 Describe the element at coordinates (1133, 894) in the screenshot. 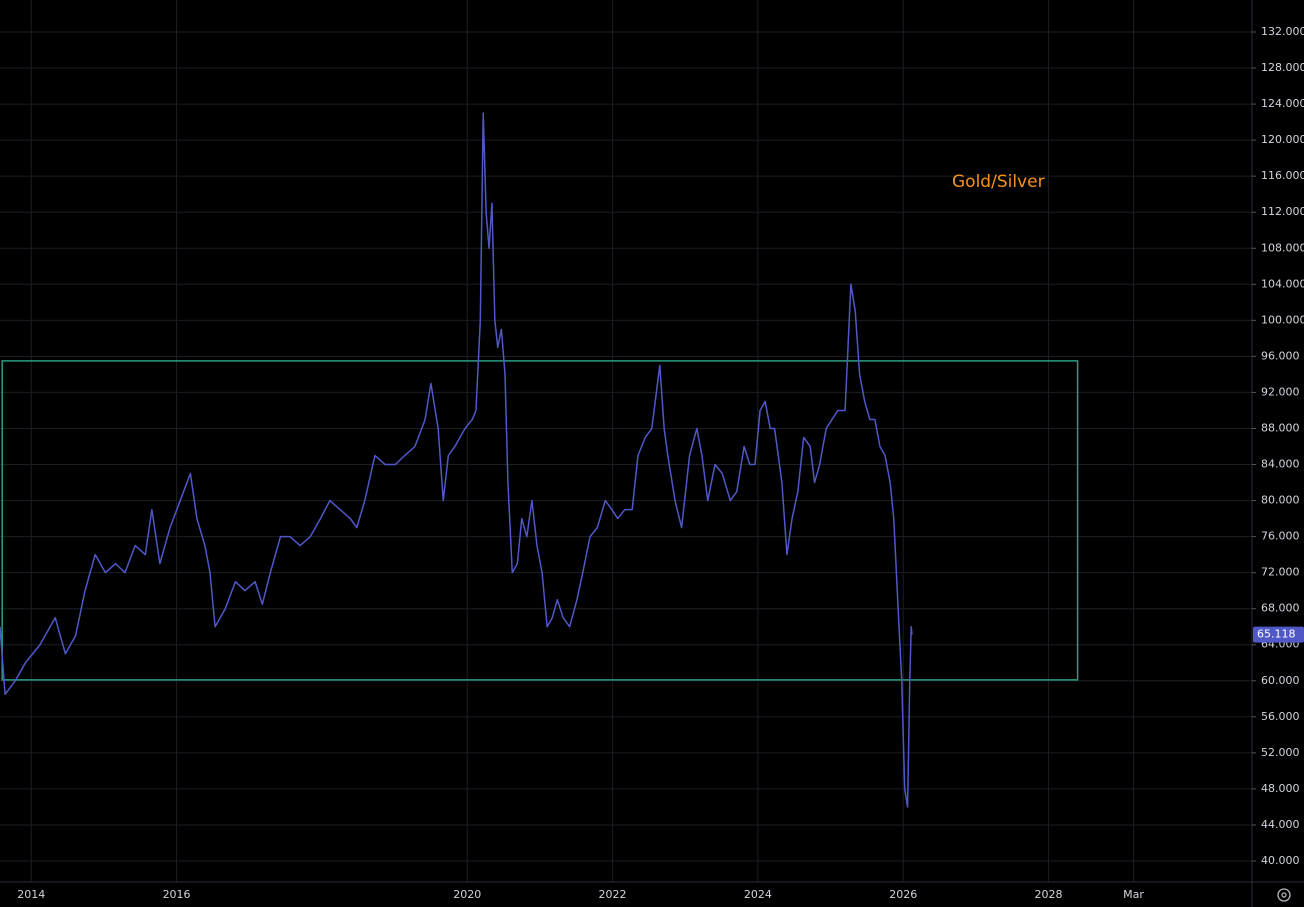

I see `x-tick-label: Mar` at that location.